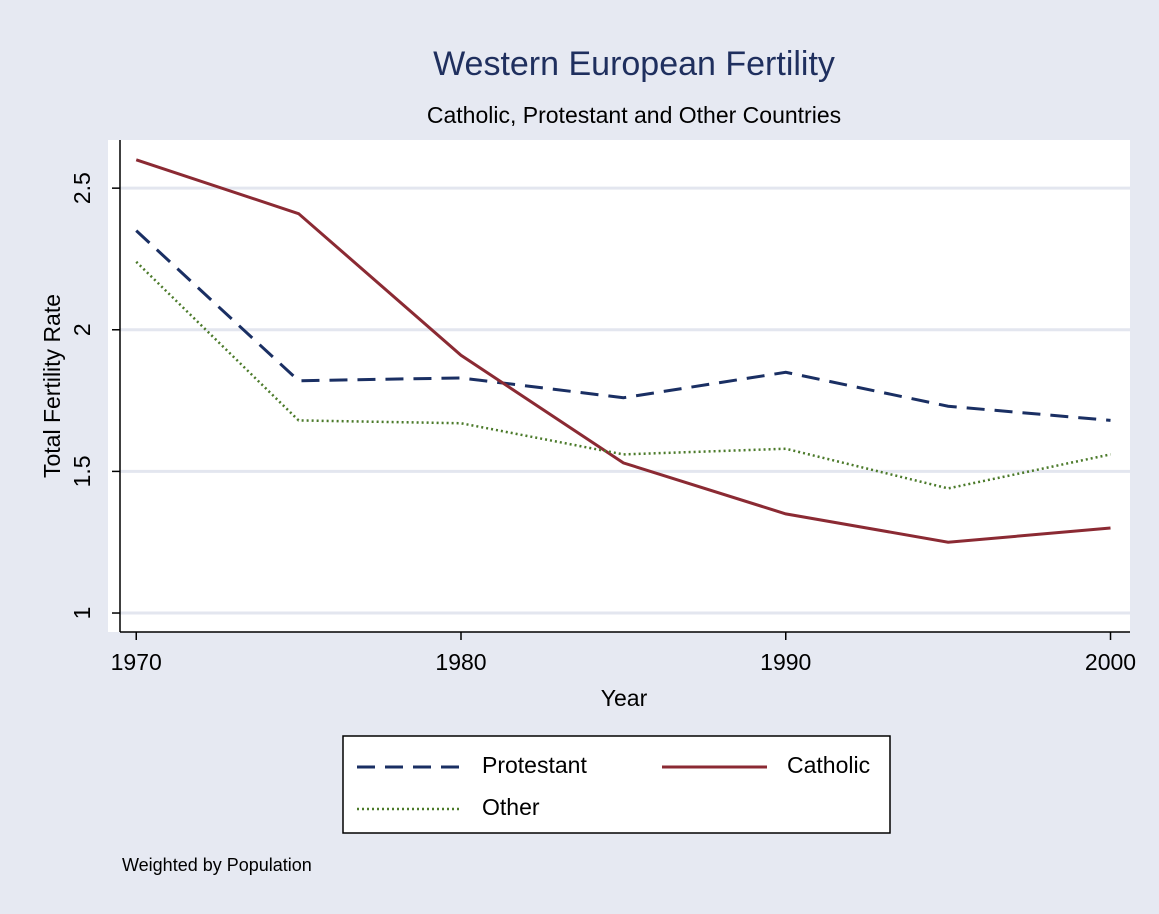 Image resolution: width=1159 pixels, height=914 pixels. What do you see at coordinates (624, 698) in the screenshot?
I see `x-axis-label: Year` at bounding box center [624, 698].